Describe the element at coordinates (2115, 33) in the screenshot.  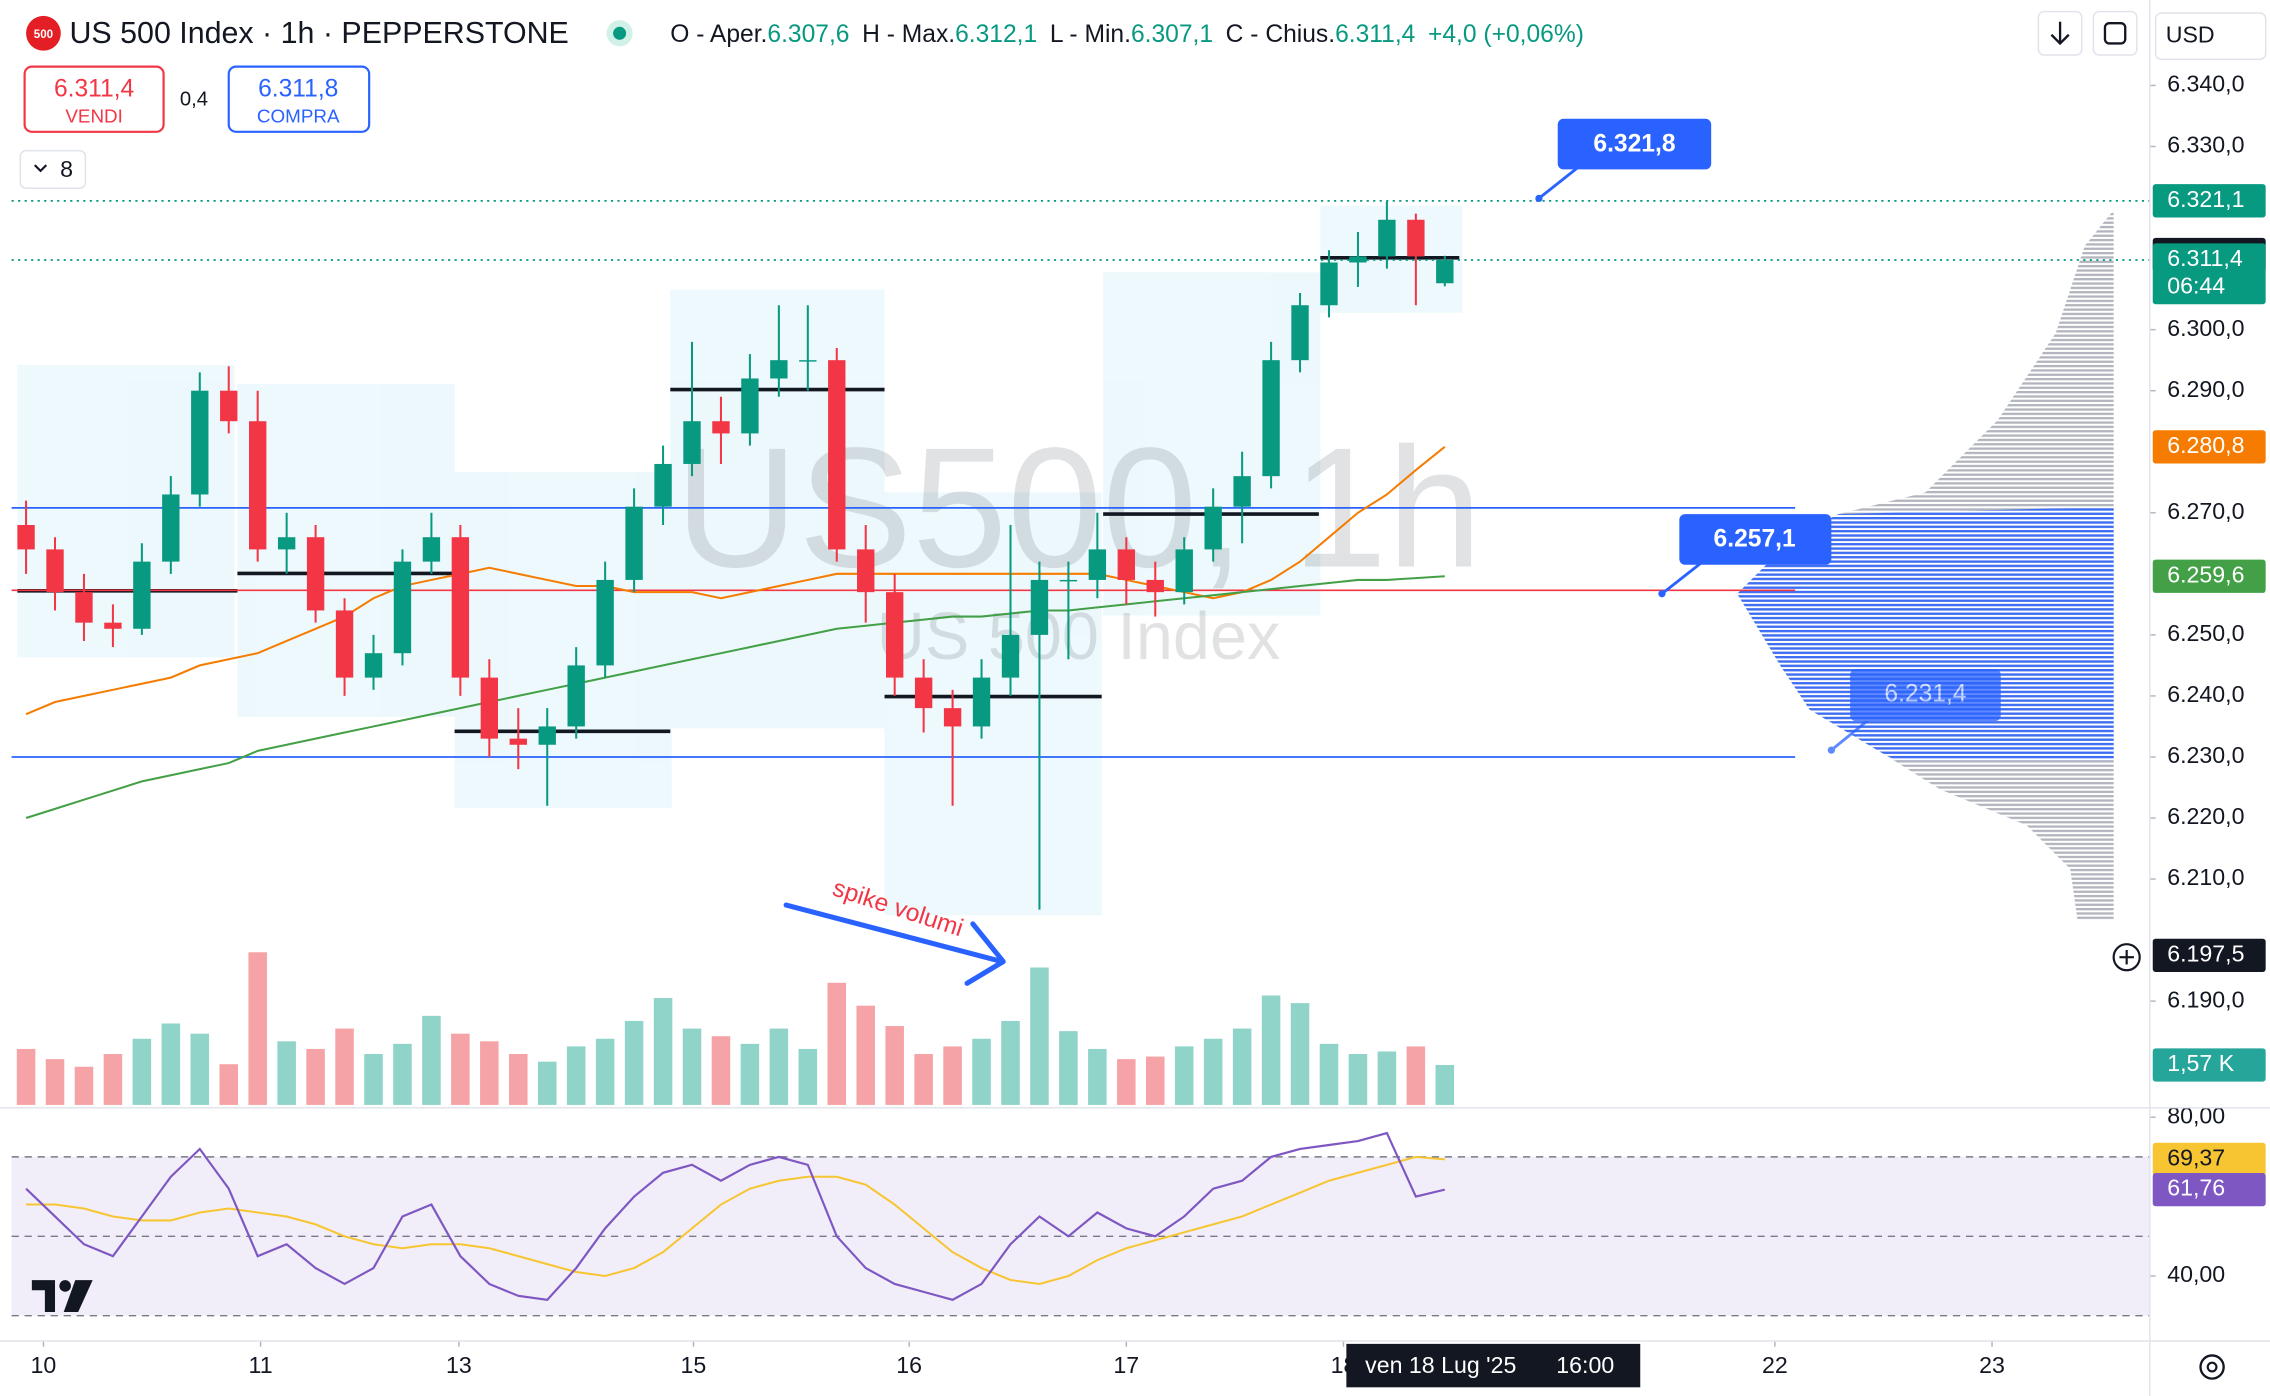
I see `fullscreen-button` at that location.